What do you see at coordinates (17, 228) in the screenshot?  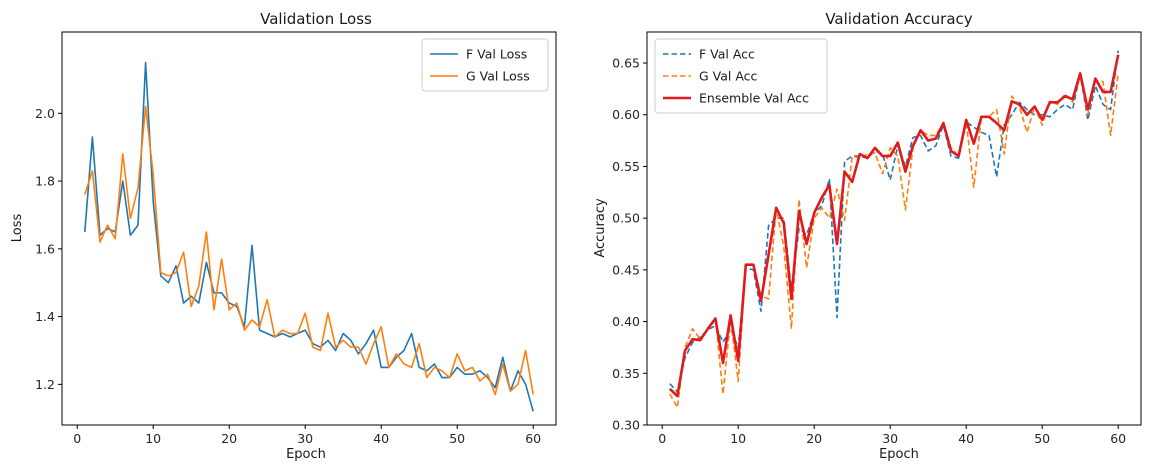 I see `y-axis-label: Loss` at bounding box center [17, 228].